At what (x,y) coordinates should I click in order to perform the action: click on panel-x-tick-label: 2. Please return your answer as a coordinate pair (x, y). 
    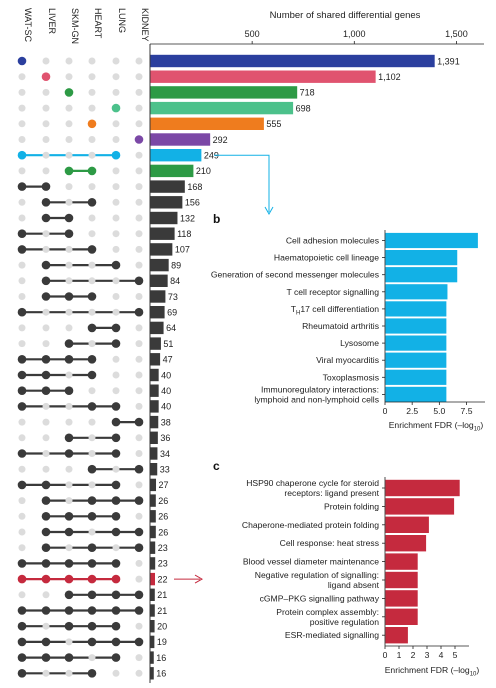
    Looking at the image, I should click on (413, 655).